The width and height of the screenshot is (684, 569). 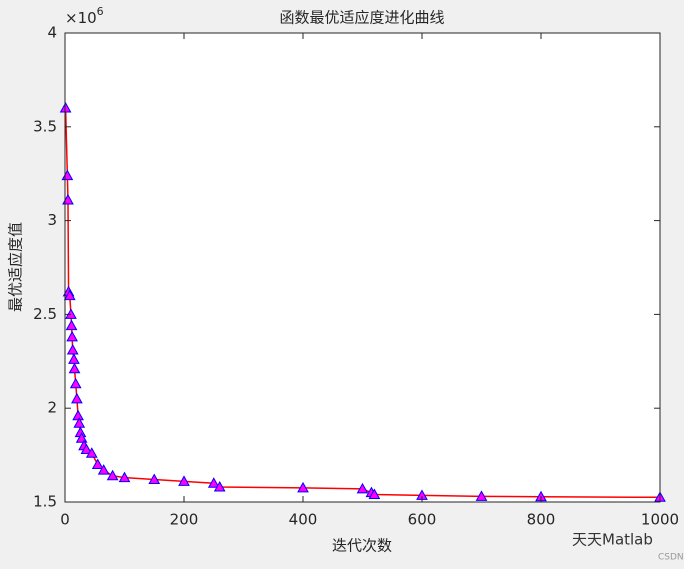 I want to click on y-tick-label: 3.5, so click(x=45, y=126).